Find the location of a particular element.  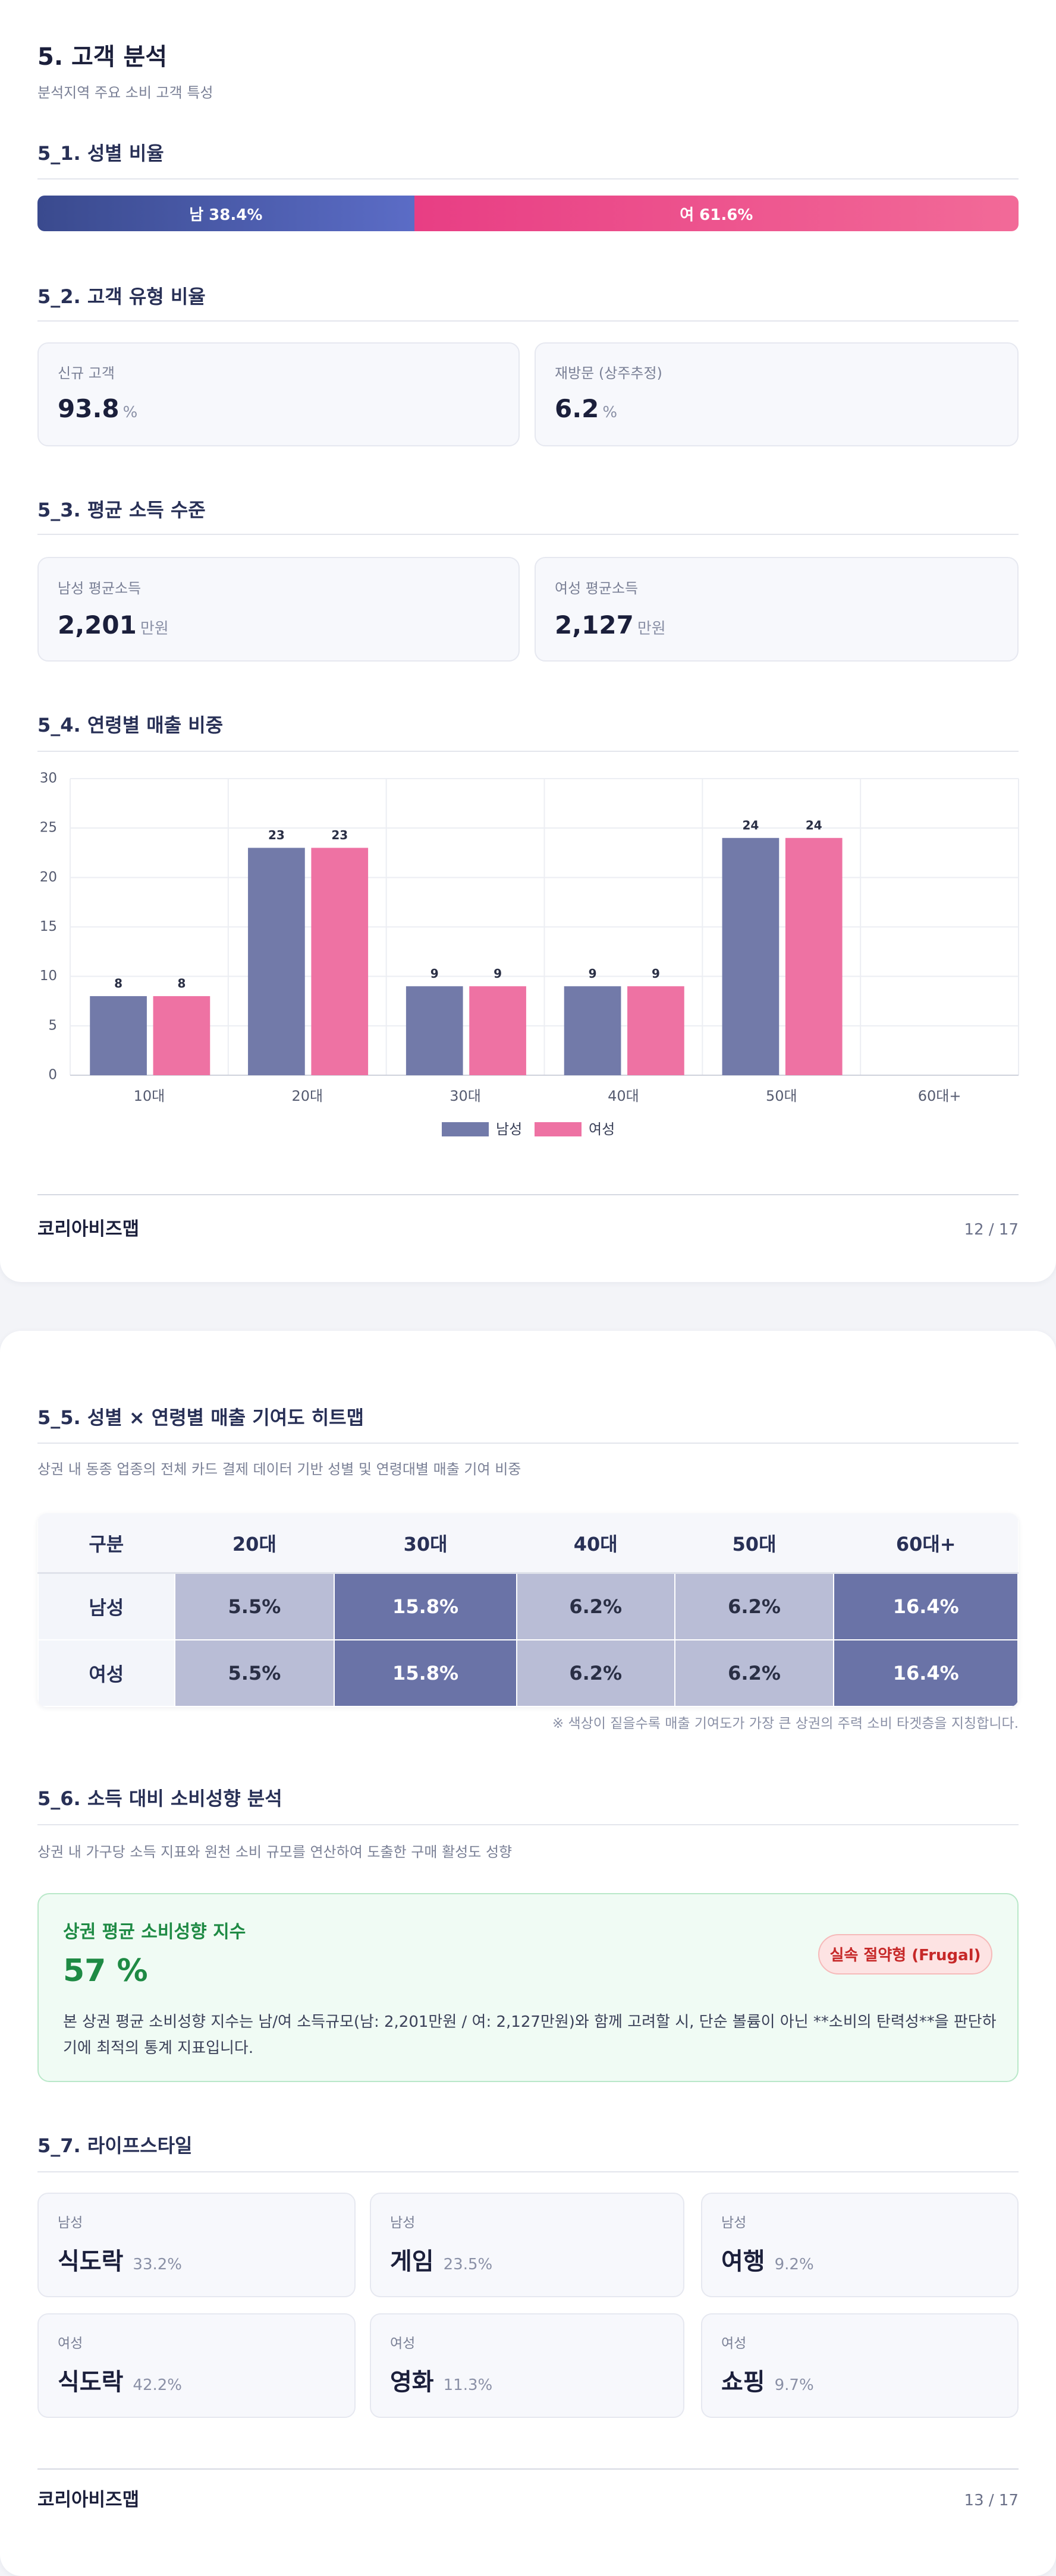

gender-bar: 남 38.4% 여 61.6% is located at coordinates (528, 213).